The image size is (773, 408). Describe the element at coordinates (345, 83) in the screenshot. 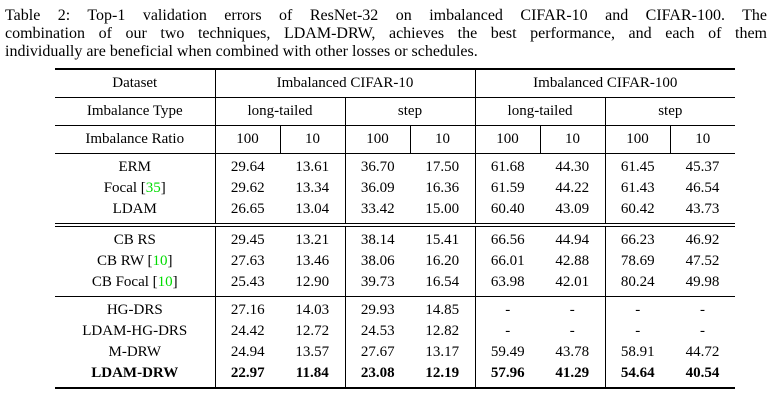

I see `dataset-cifar10: Imbalanced CIFAR-10` at that location.